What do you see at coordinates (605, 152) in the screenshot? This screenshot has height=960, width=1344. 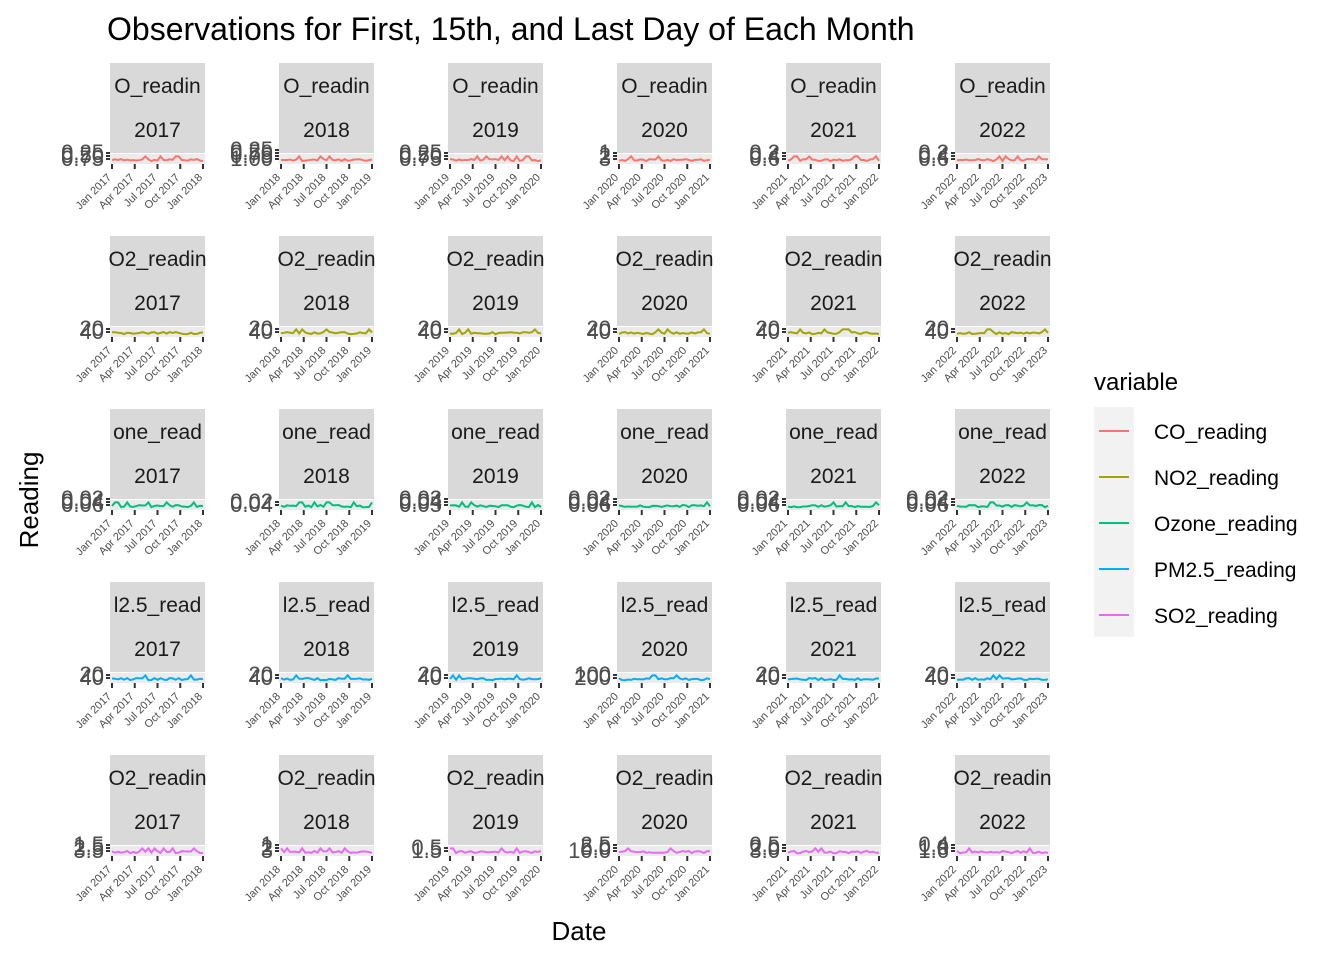 I see `y-tick-label: 1` at bounding box center [605, 152].